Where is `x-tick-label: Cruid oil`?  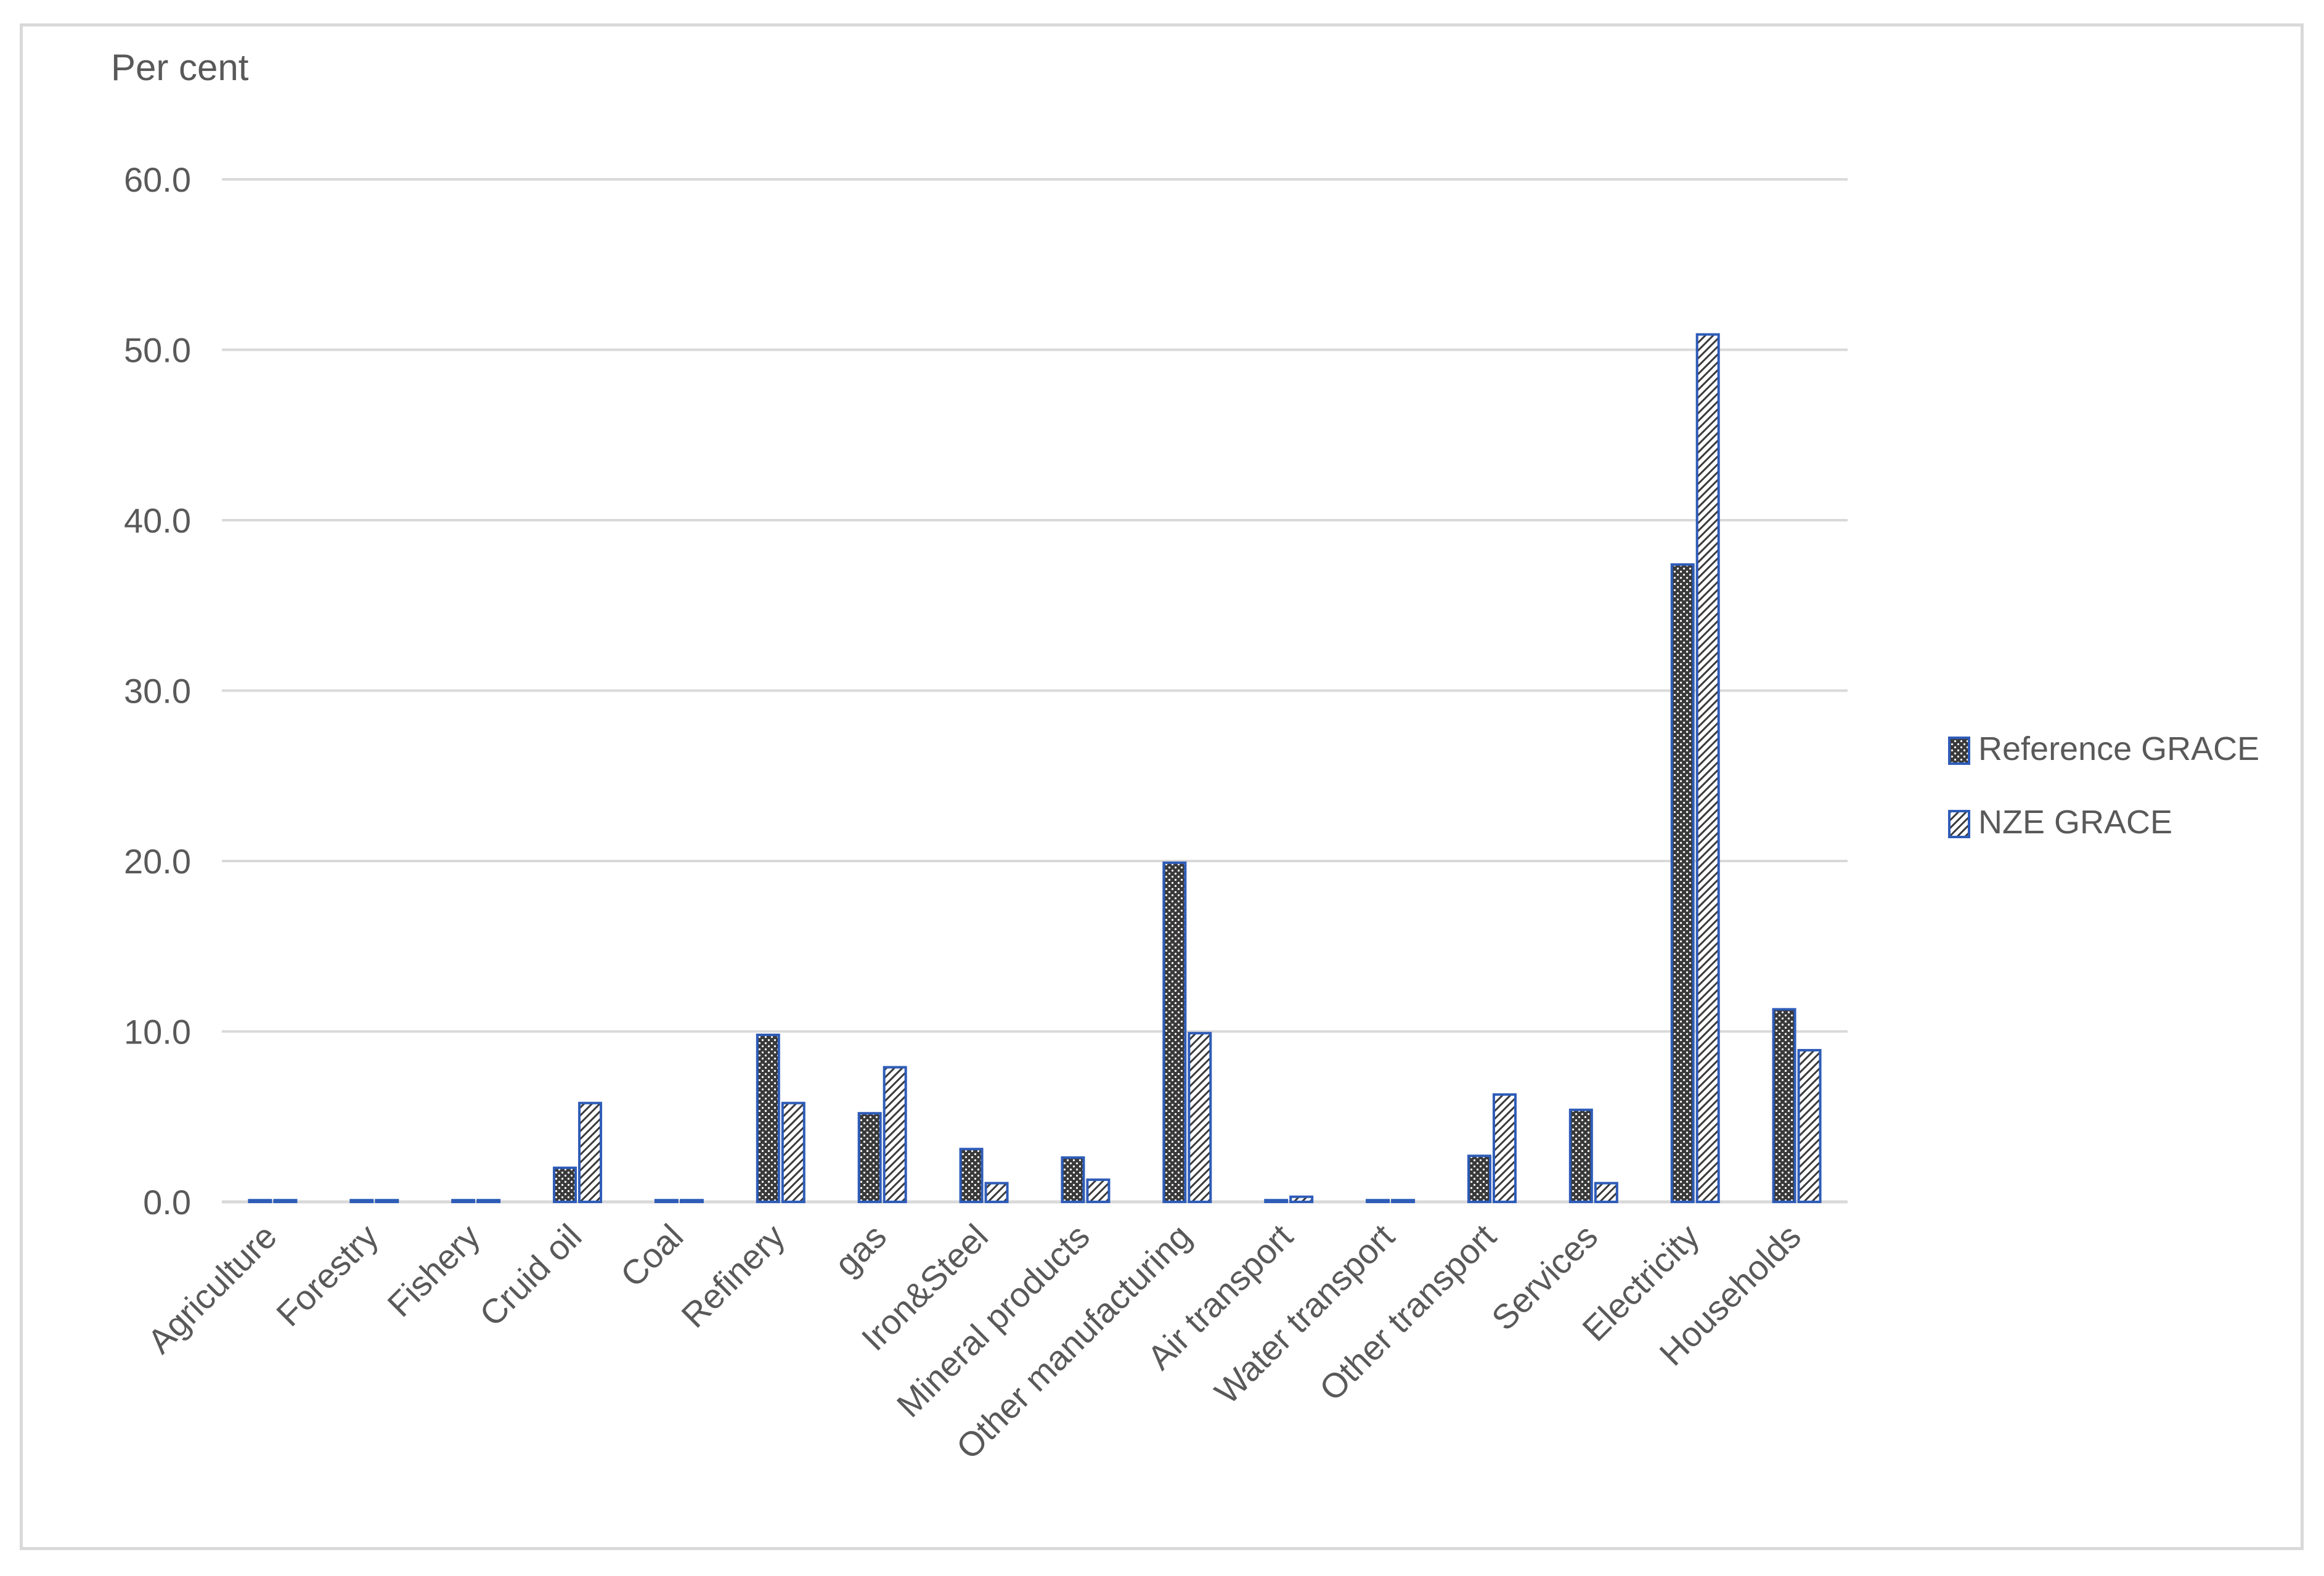
x-tick-label: Cruid oil is located at coordinates (530, 1275).